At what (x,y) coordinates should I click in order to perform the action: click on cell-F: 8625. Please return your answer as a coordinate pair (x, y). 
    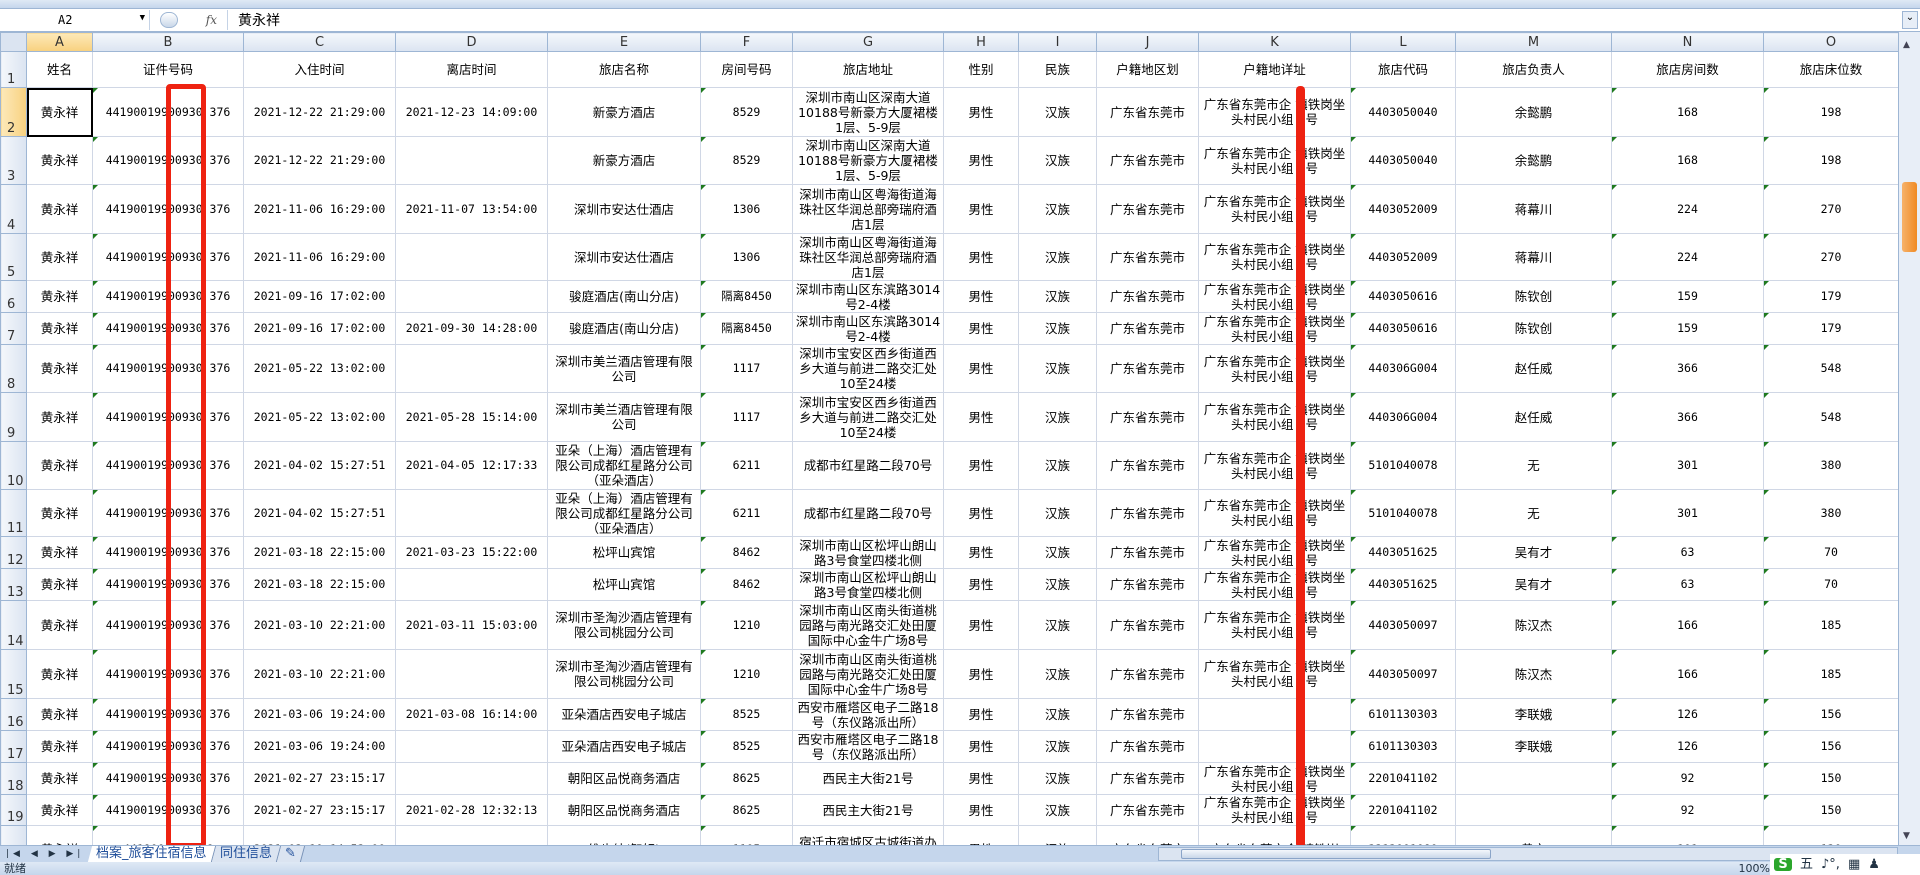
    Looking at the image, I should click on (746, 778).